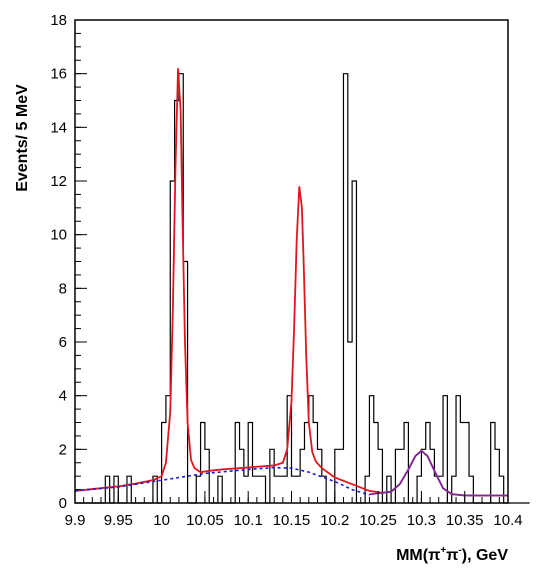 The height and width of the screenshot is (578, 542). Describe the element at coordinates (452, 554) in the screenshot. I see `x-axis-title: MM(π+π-), GeV` at that location.